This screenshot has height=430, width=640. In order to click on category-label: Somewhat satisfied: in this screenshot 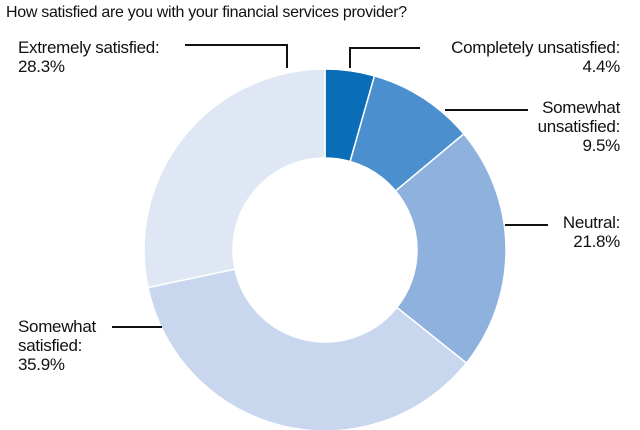, I will do `click(57, 336)`.